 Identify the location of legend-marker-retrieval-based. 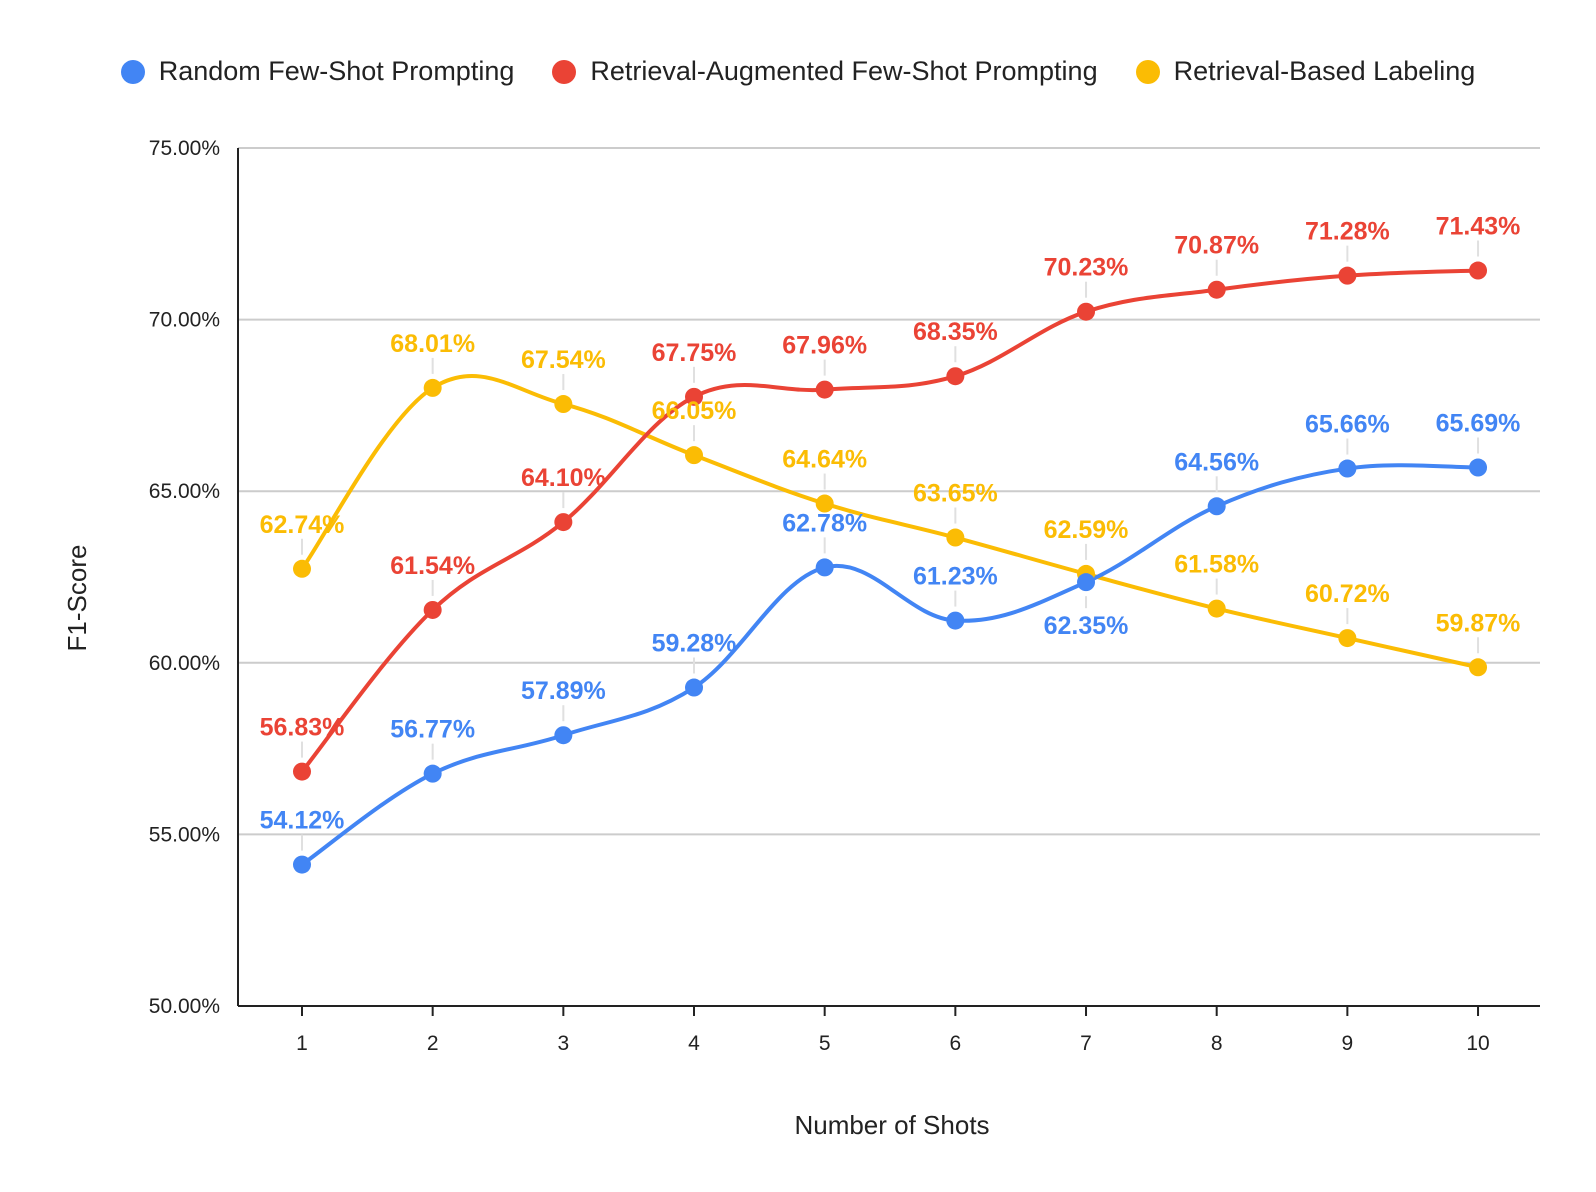
(1147, 71).